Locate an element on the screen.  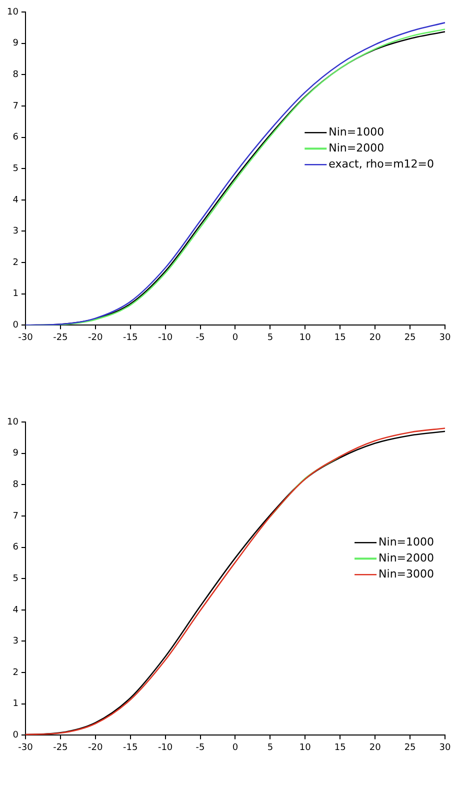
legend-label: Nin=3000 is located at coordinates (406, 573).